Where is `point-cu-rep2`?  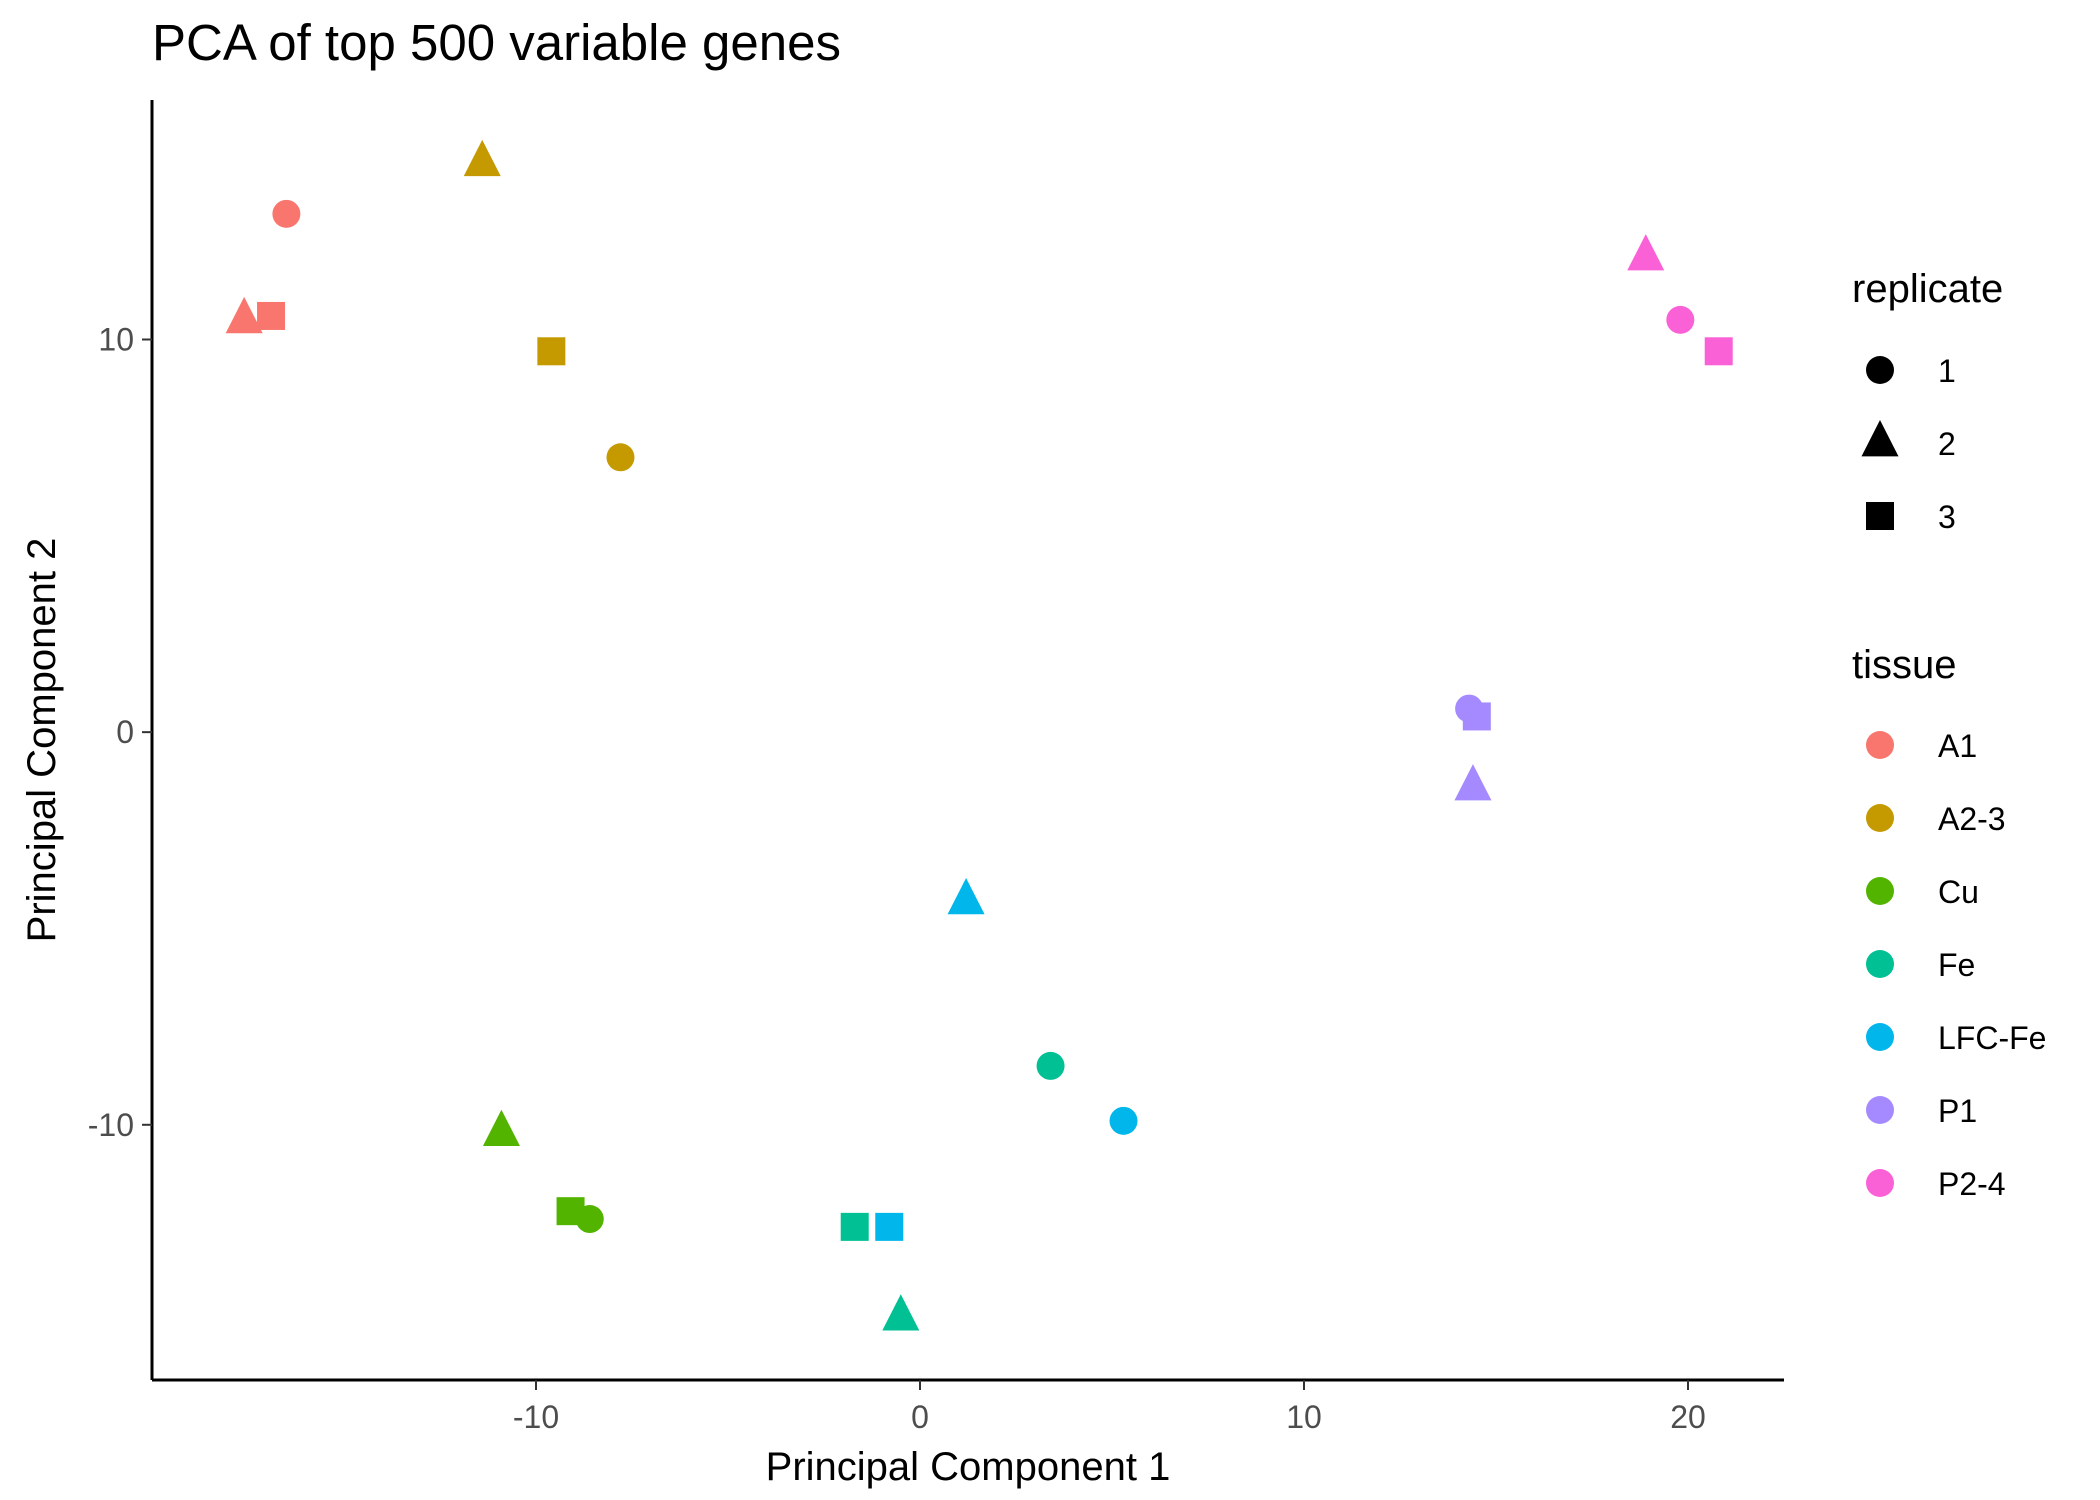
point-cu-rep2 is located at coordinates (501, 1127).